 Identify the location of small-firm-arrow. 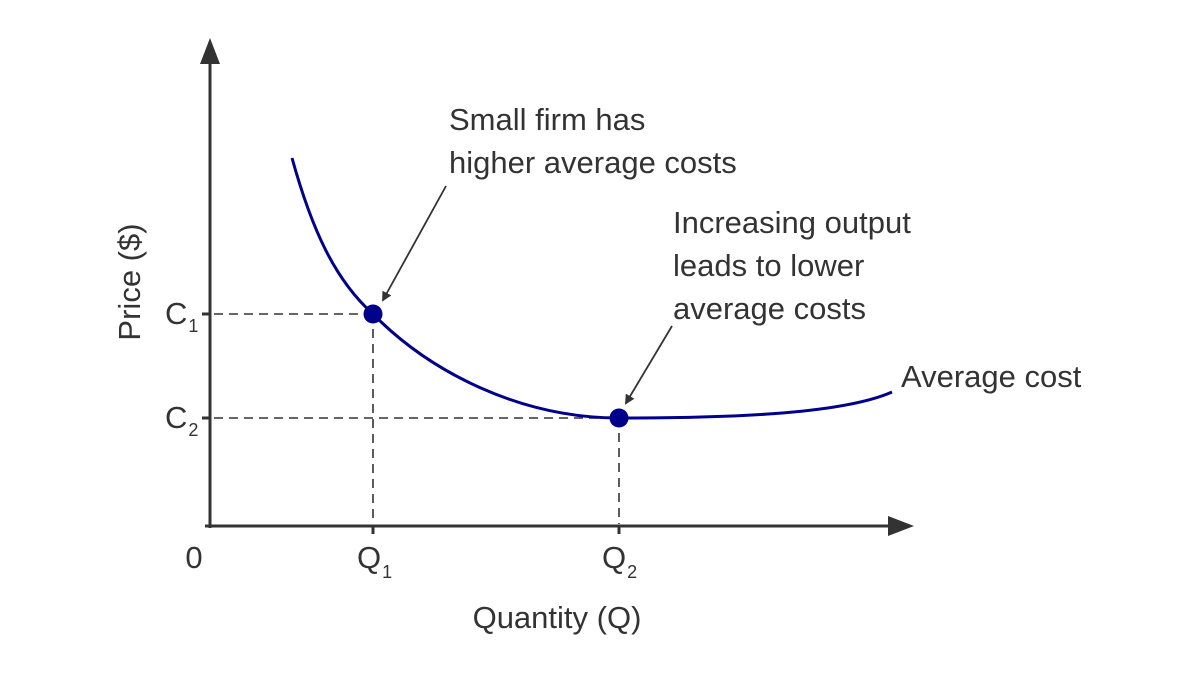
(414, 243).